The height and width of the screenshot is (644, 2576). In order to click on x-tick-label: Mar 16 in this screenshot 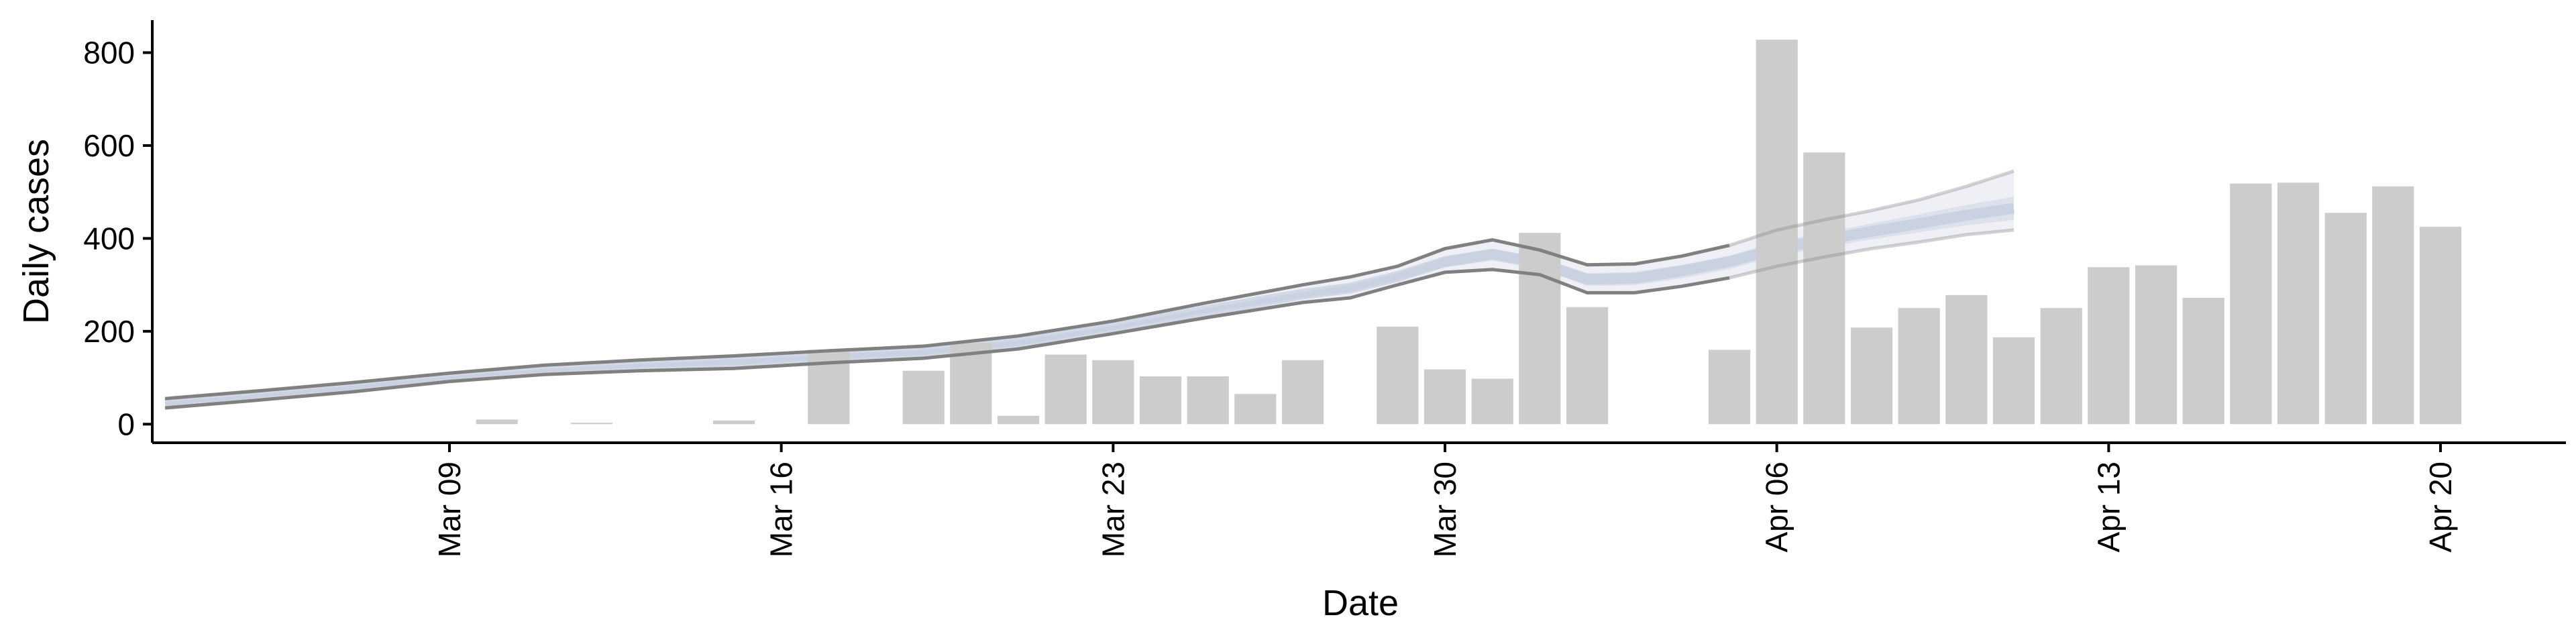, I will do `click(781, 509)`.